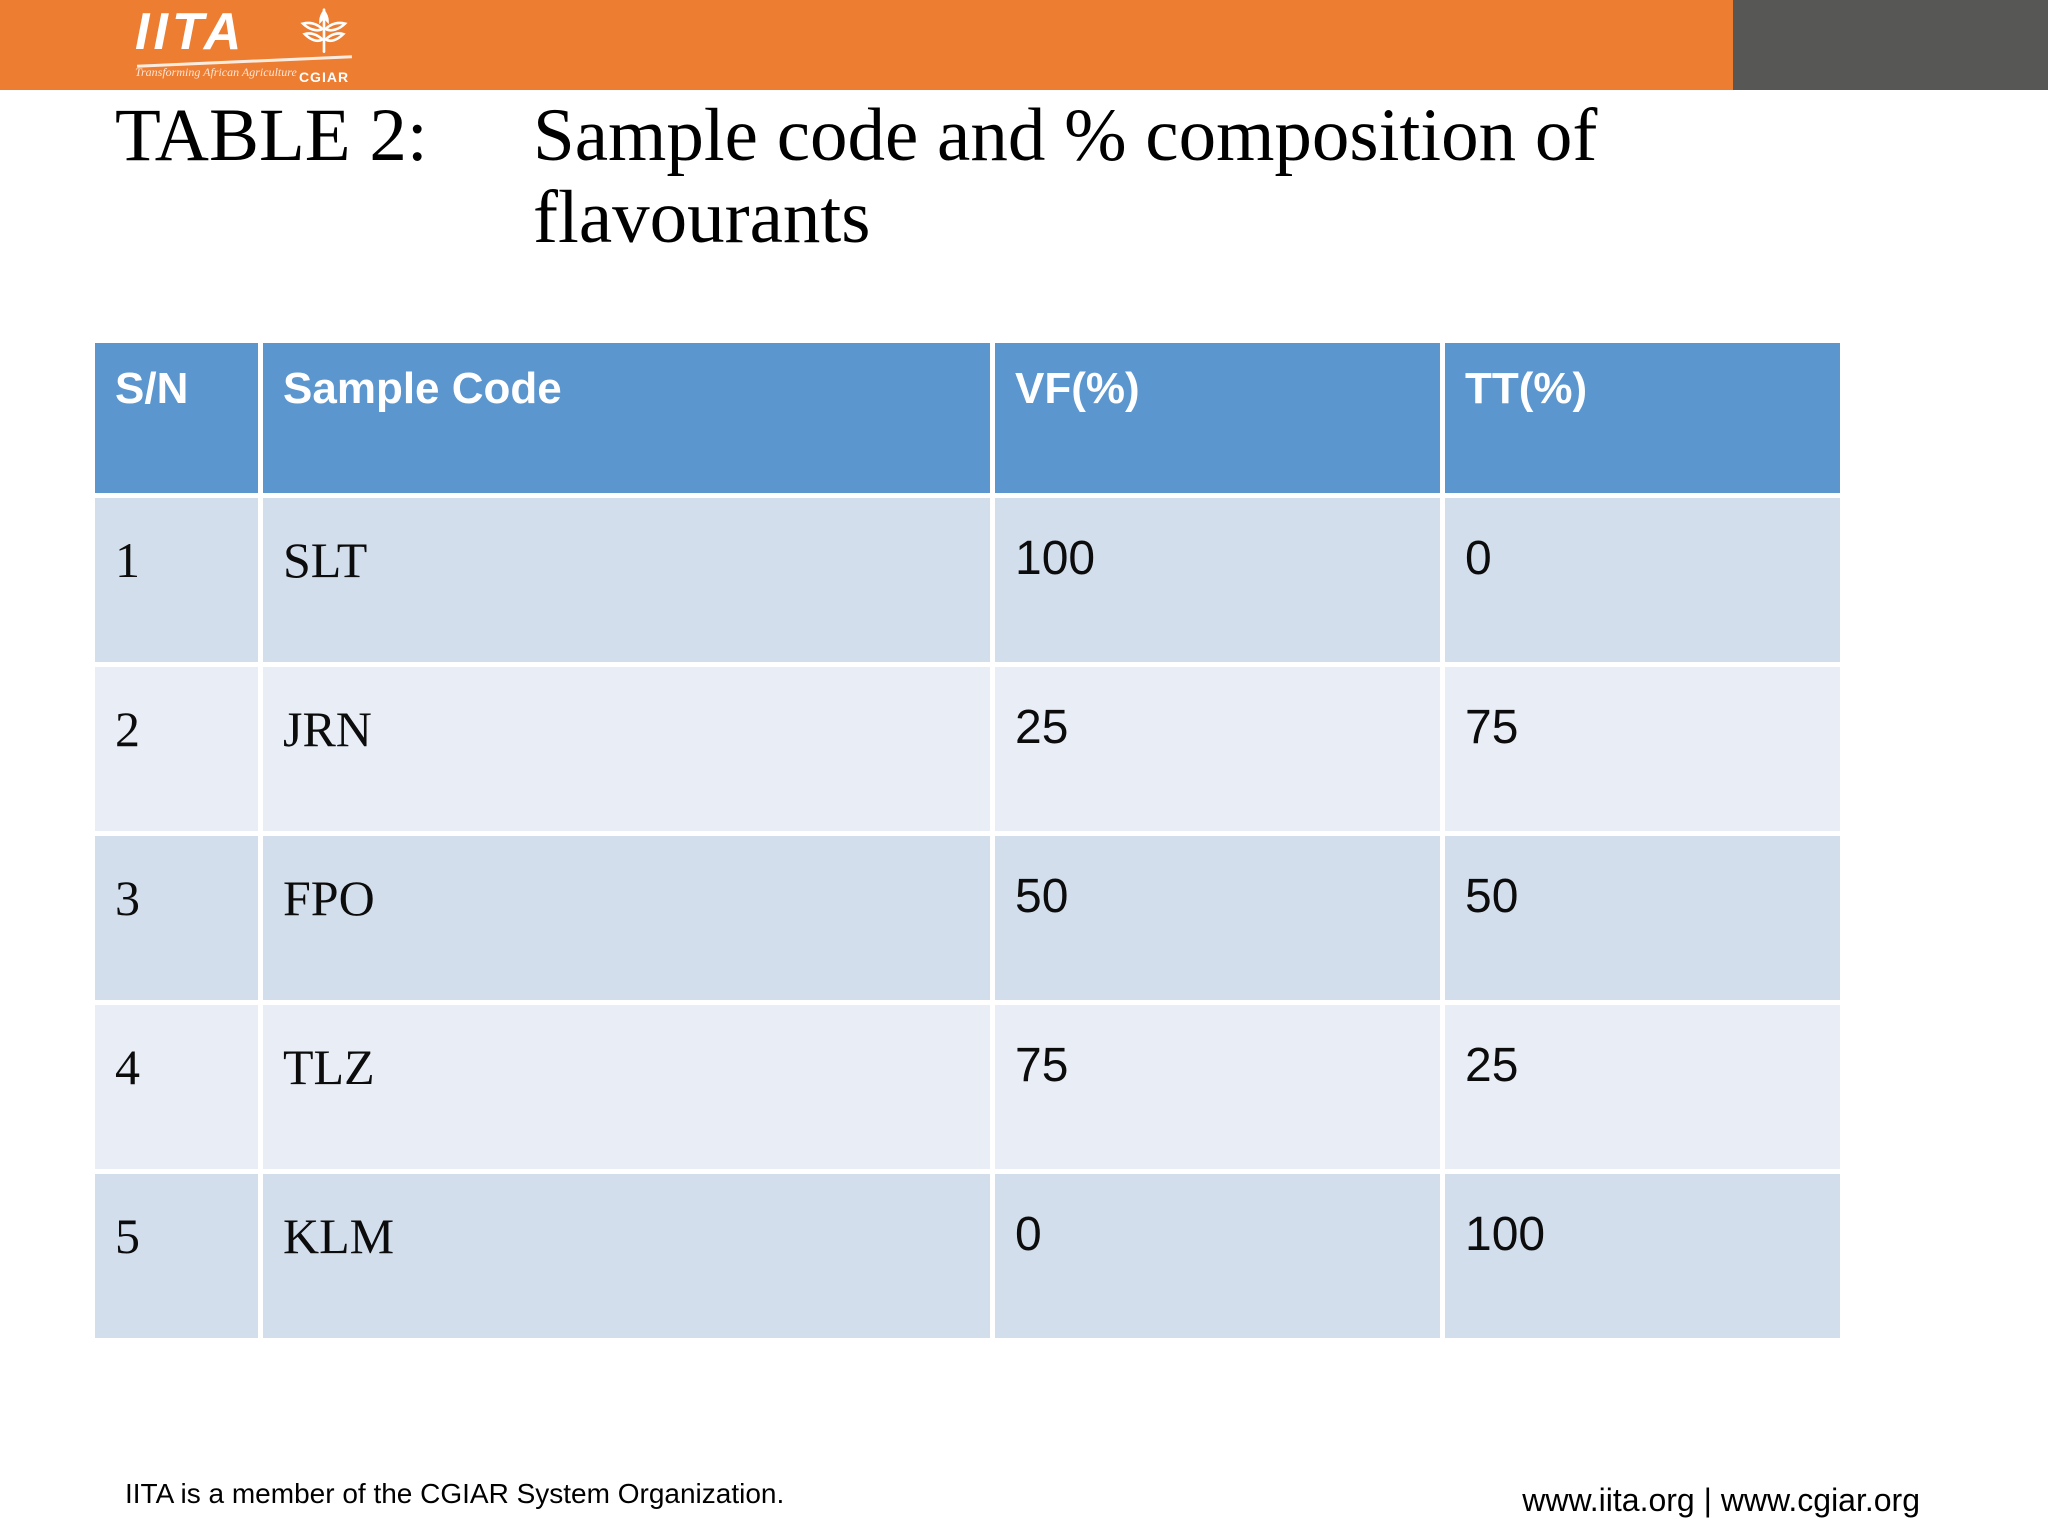 Image resolution: width=2048 pixels, height=1536 pixels. I want to click on title-line2: flavourants, so click(702, 217).